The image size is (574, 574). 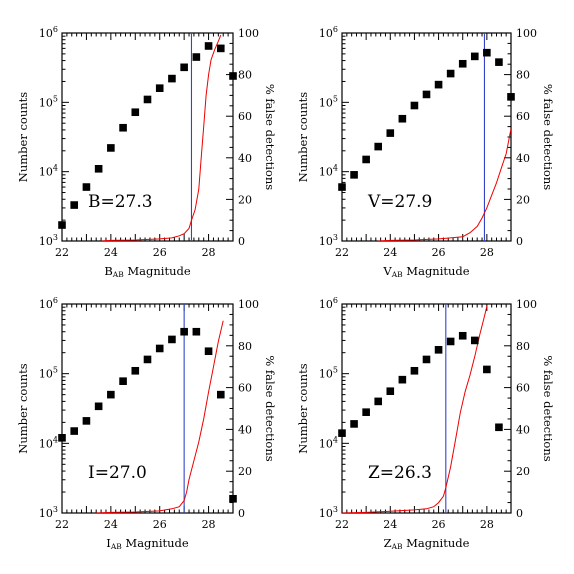 I want to click on x-axis-label: IAB Magnitude, so click(x=147, y=543).